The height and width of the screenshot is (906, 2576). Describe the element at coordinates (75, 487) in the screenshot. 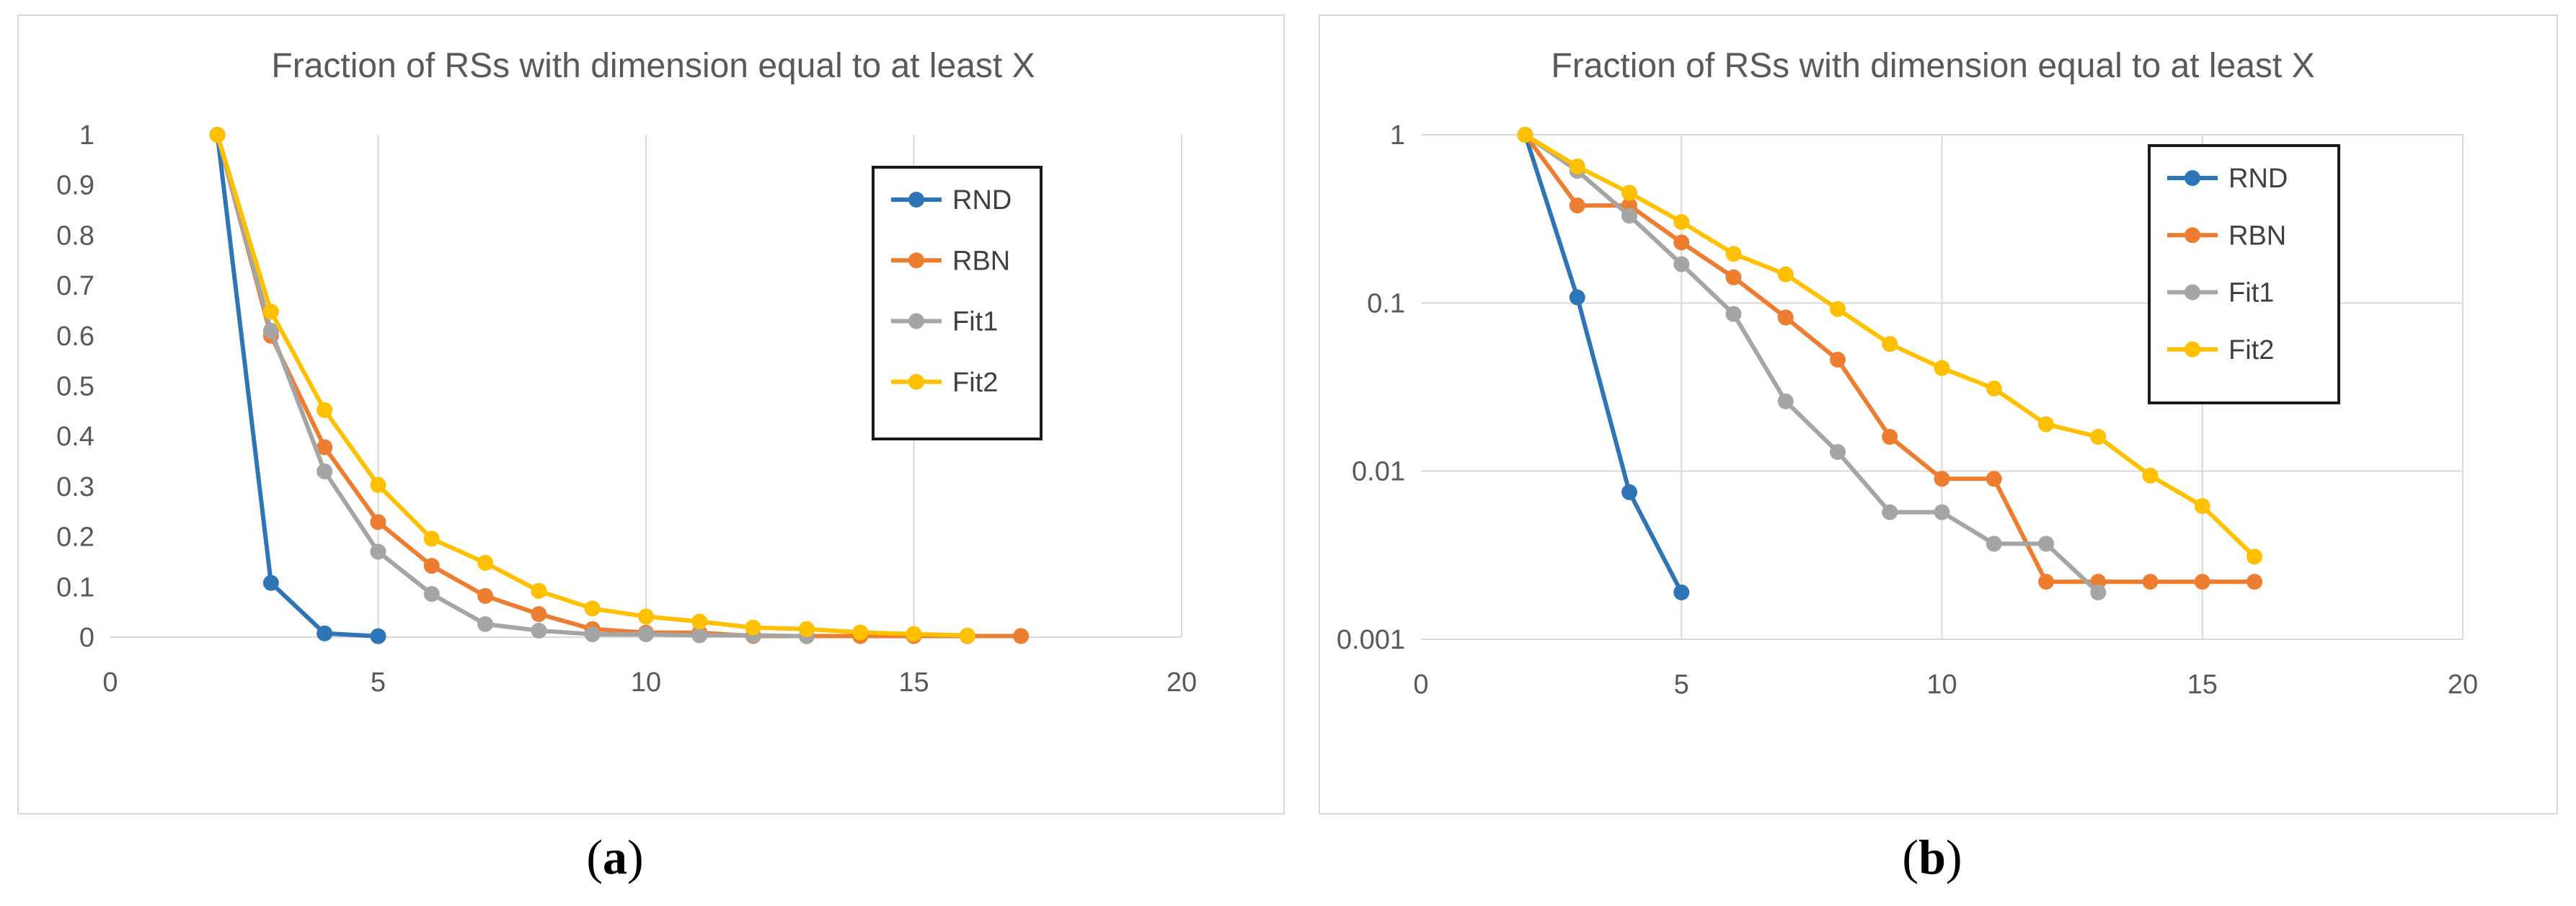

I see `y-tick-label: 0.3` at that location.